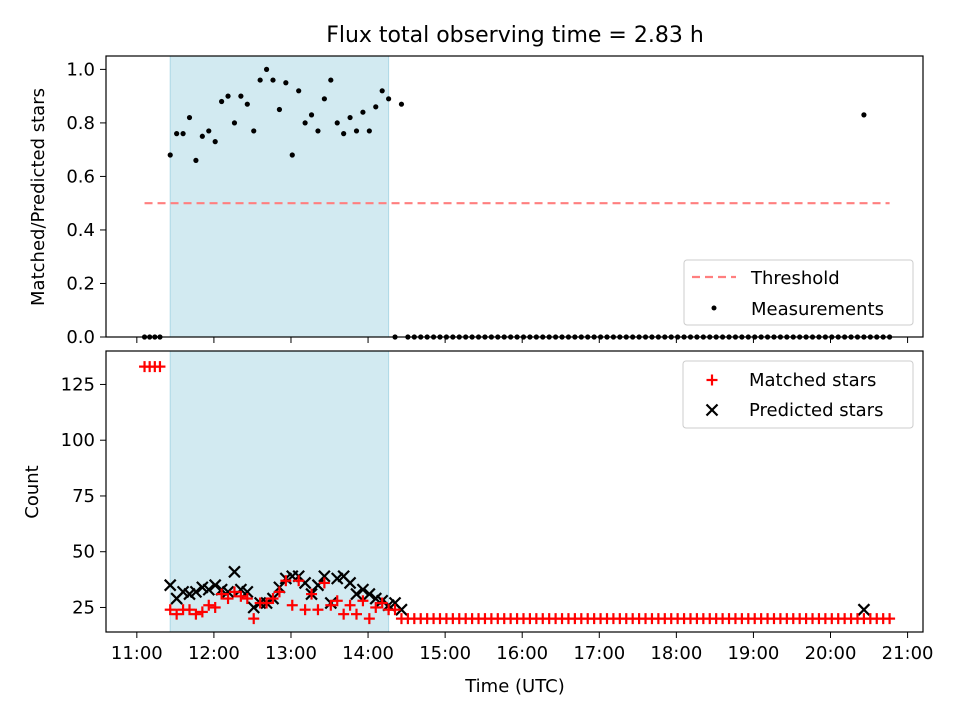 The width and height of the screenshot is (960, 720). Describe the element at coordinates (38, 197) in the screenshot. I see `top-ylabel: Matched/Predicted stars` at that location.